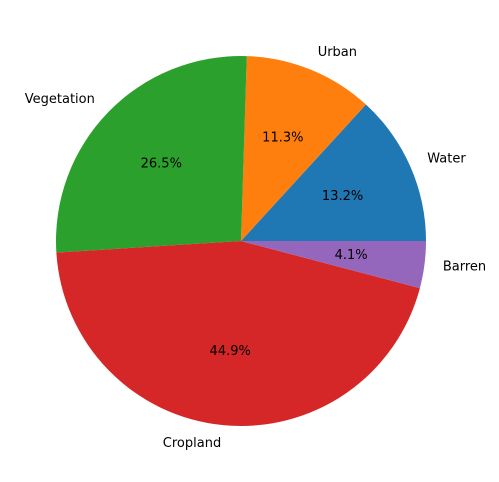  I want to click on slice-label-vegetation: Vegetation, so click(60, 99).